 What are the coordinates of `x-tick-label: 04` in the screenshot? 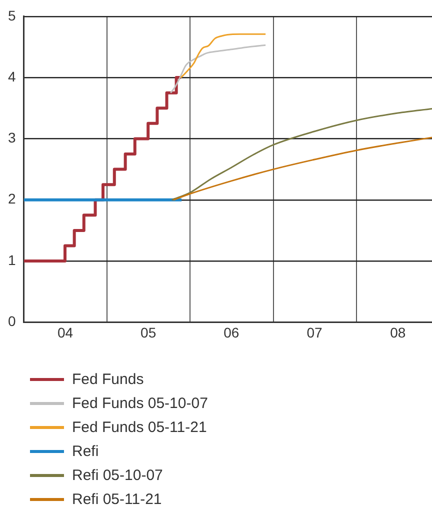 It's located at (65, 332).